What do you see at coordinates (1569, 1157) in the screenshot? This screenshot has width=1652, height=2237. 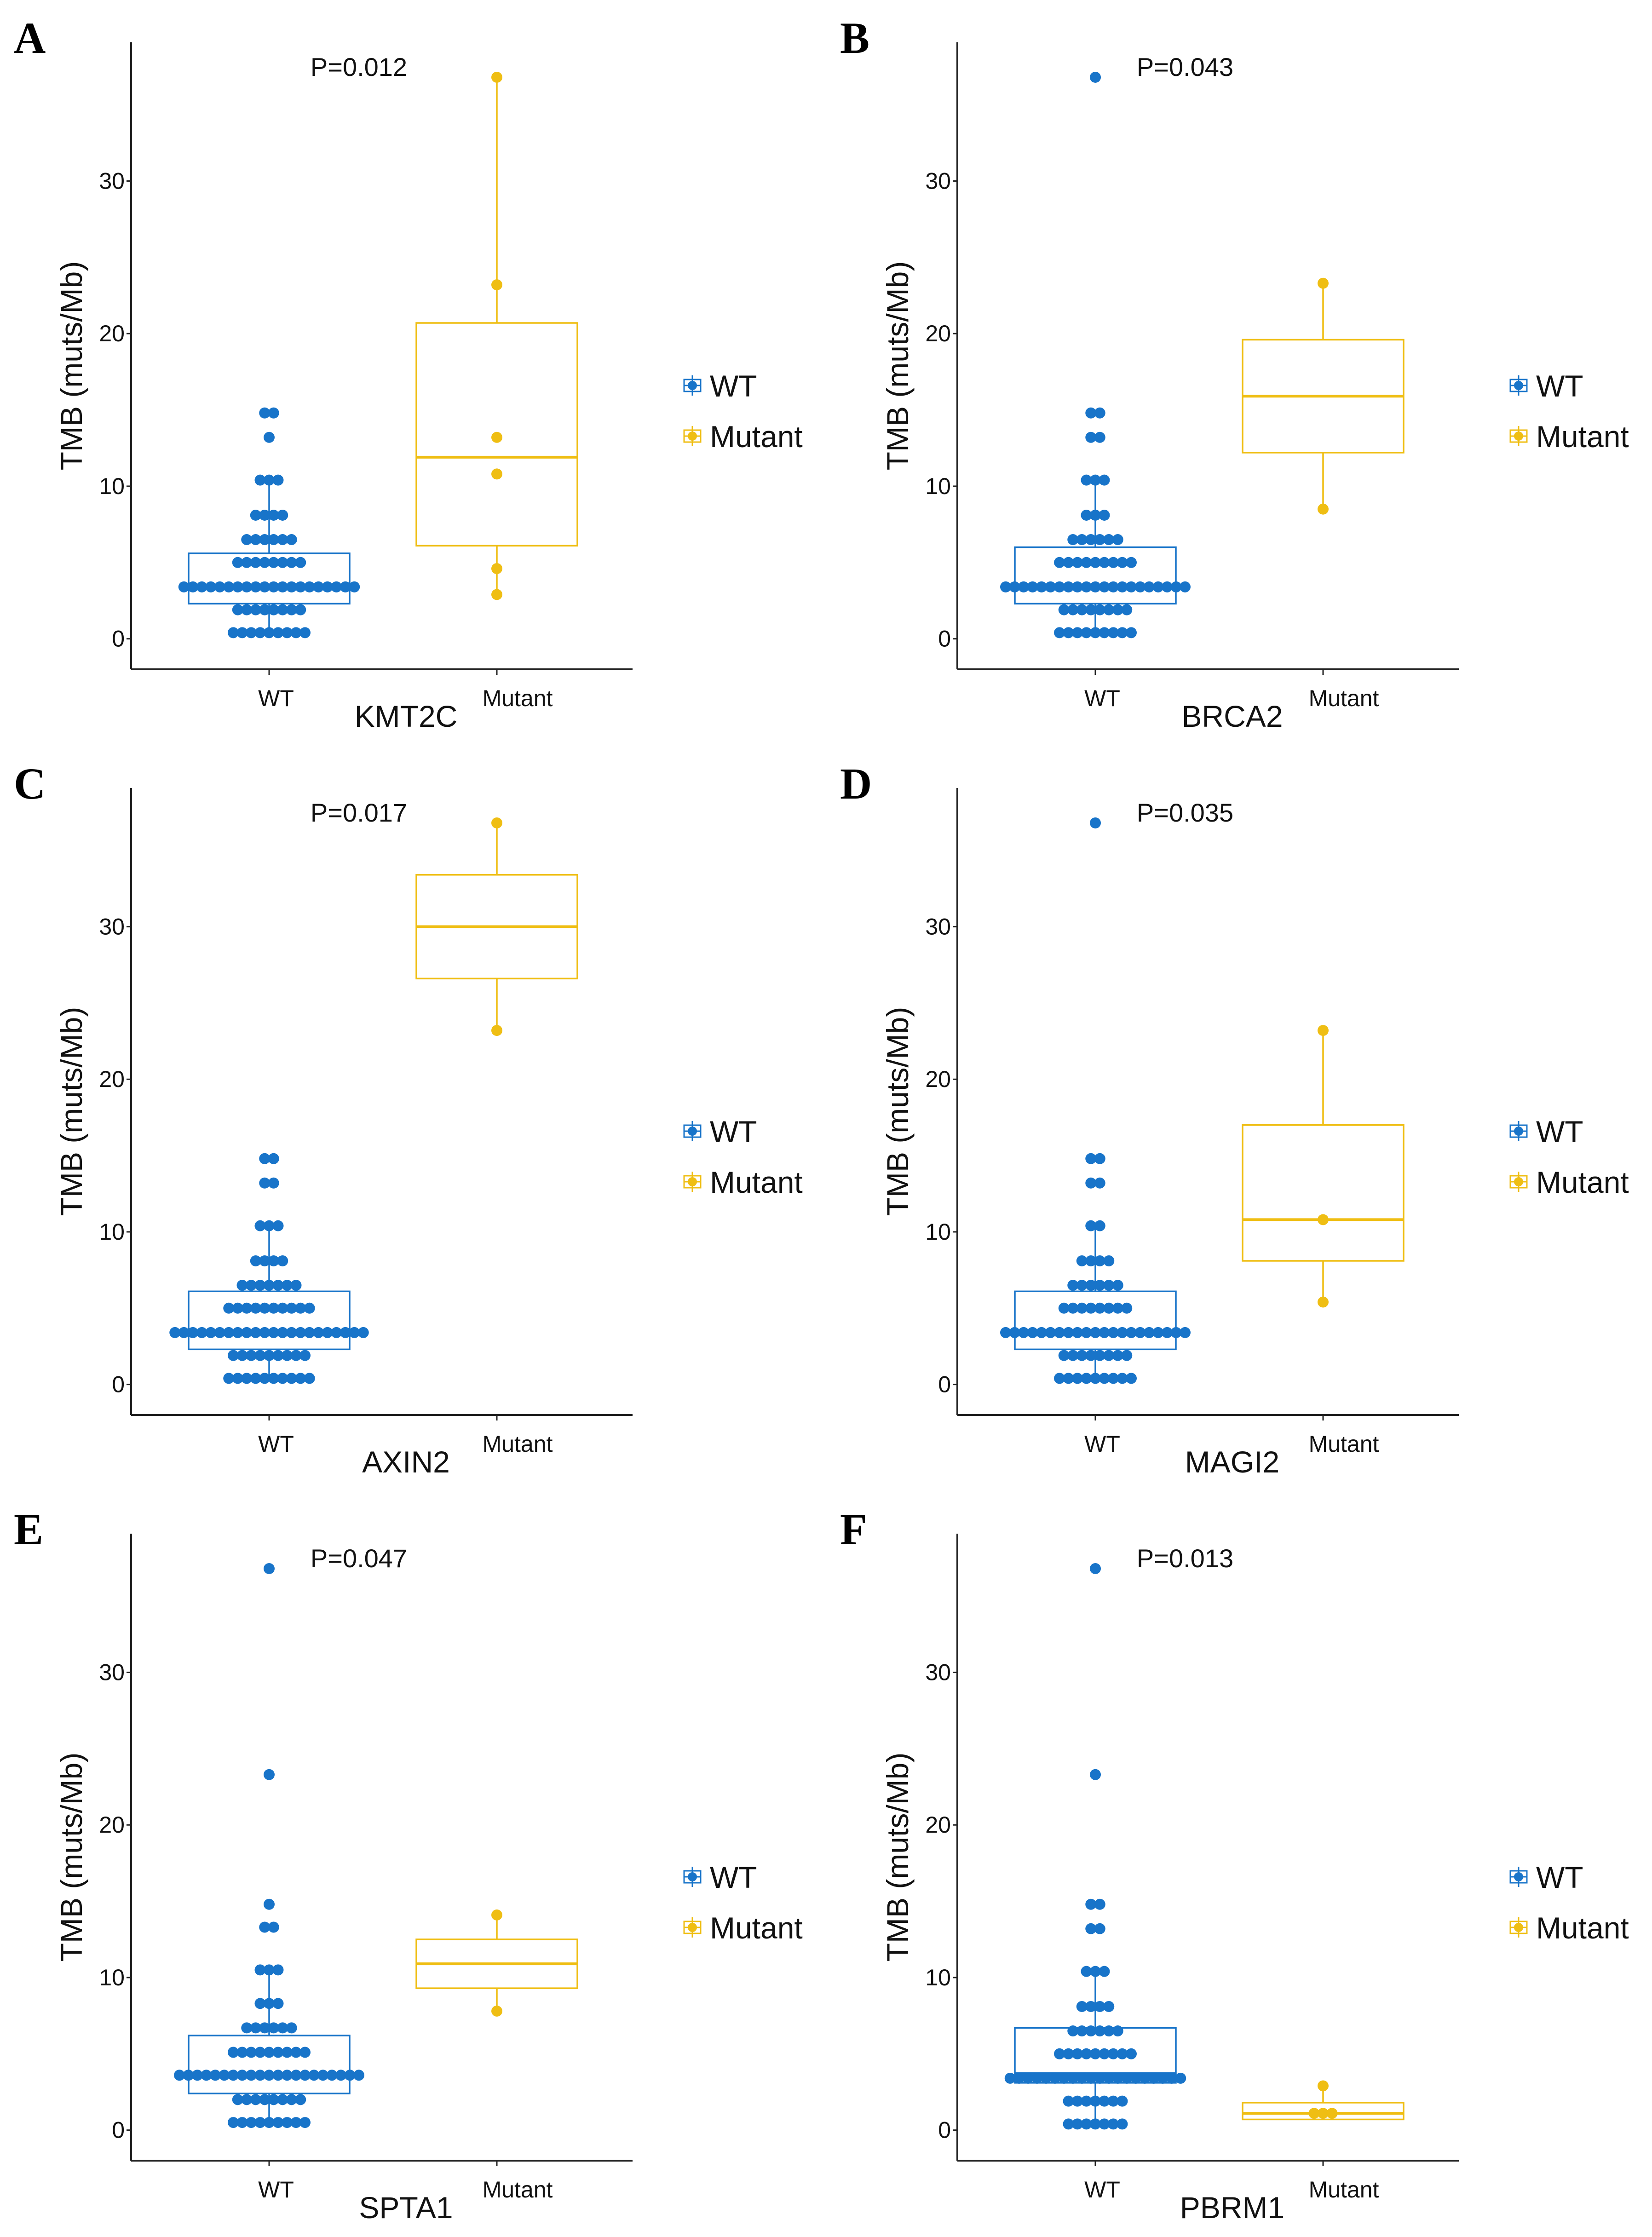 I see `legend: WT Mutant` at bounding box center [1569, 1157].